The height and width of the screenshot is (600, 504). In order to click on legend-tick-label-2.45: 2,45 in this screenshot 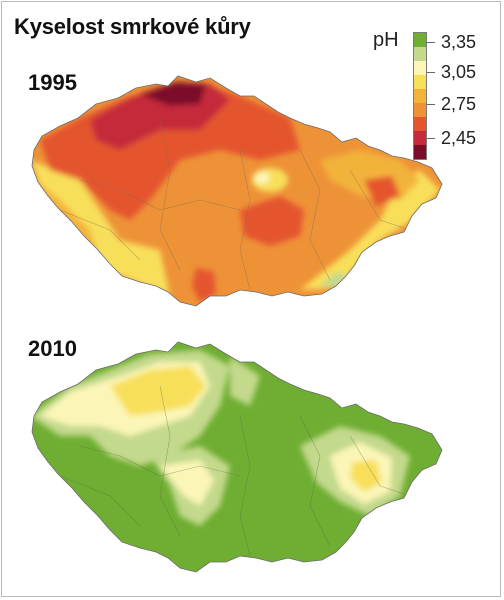, I will do `click(459, 138)`.